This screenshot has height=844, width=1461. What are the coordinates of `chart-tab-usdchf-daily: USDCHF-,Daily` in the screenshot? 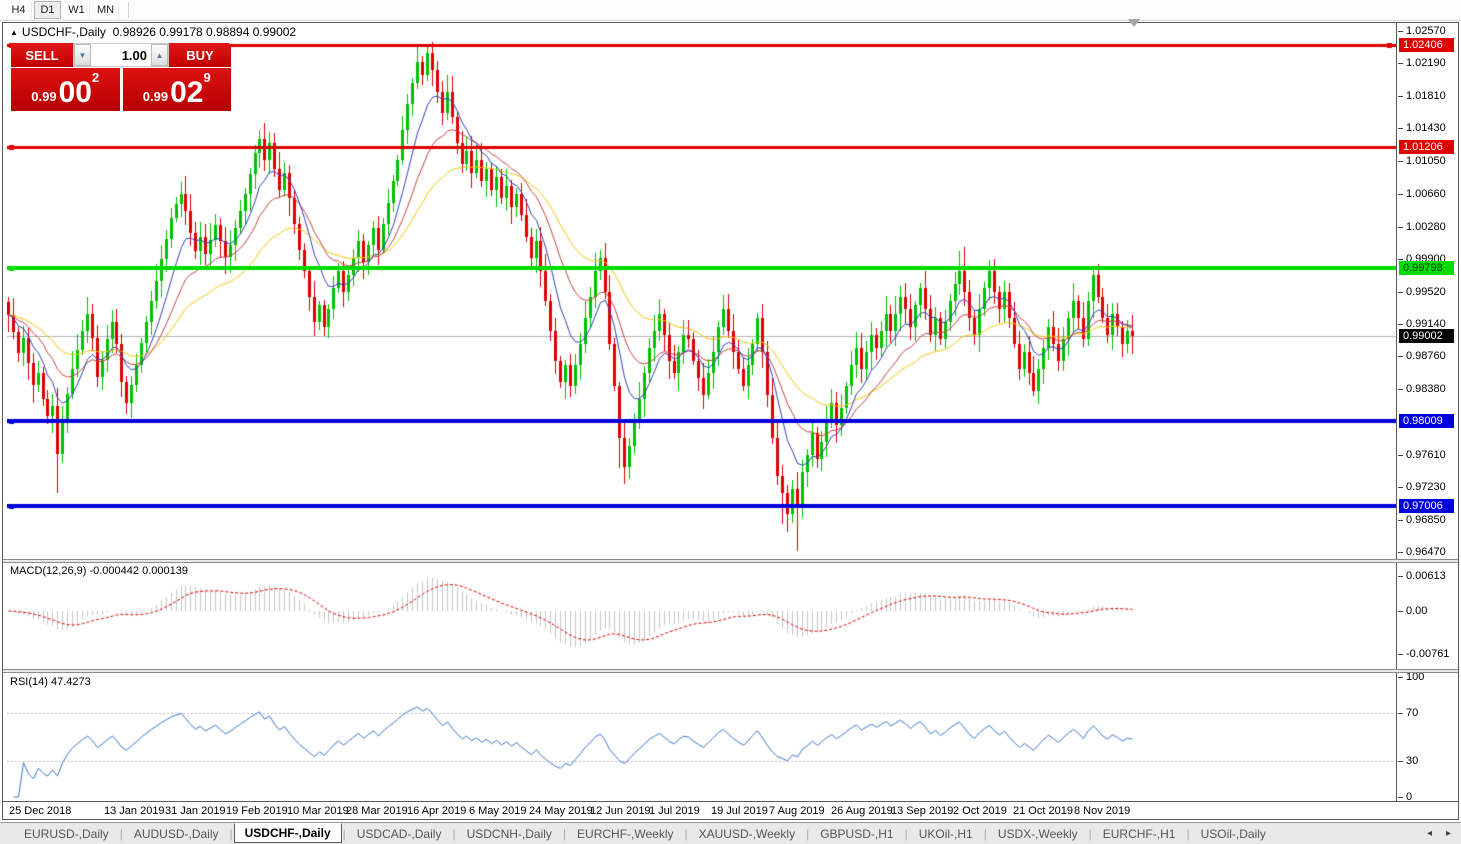 It's located at (287, 833).